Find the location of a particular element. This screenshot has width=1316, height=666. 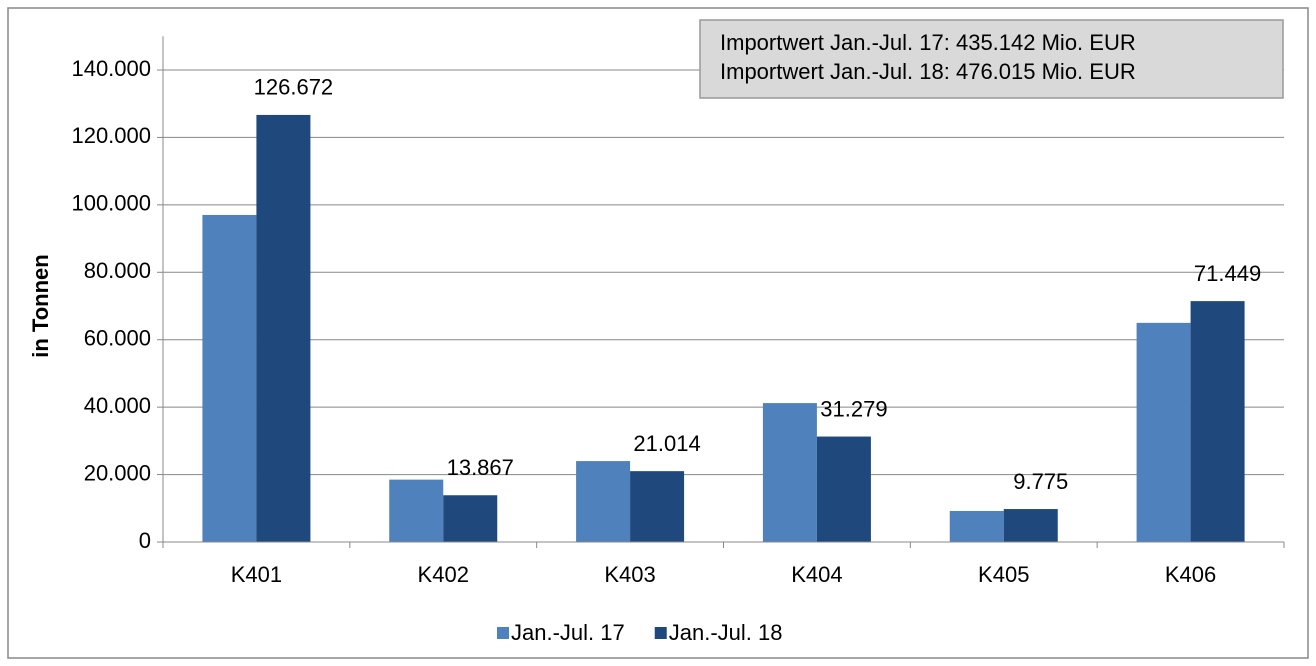

annotation-box is located at coordinates (991, 59).